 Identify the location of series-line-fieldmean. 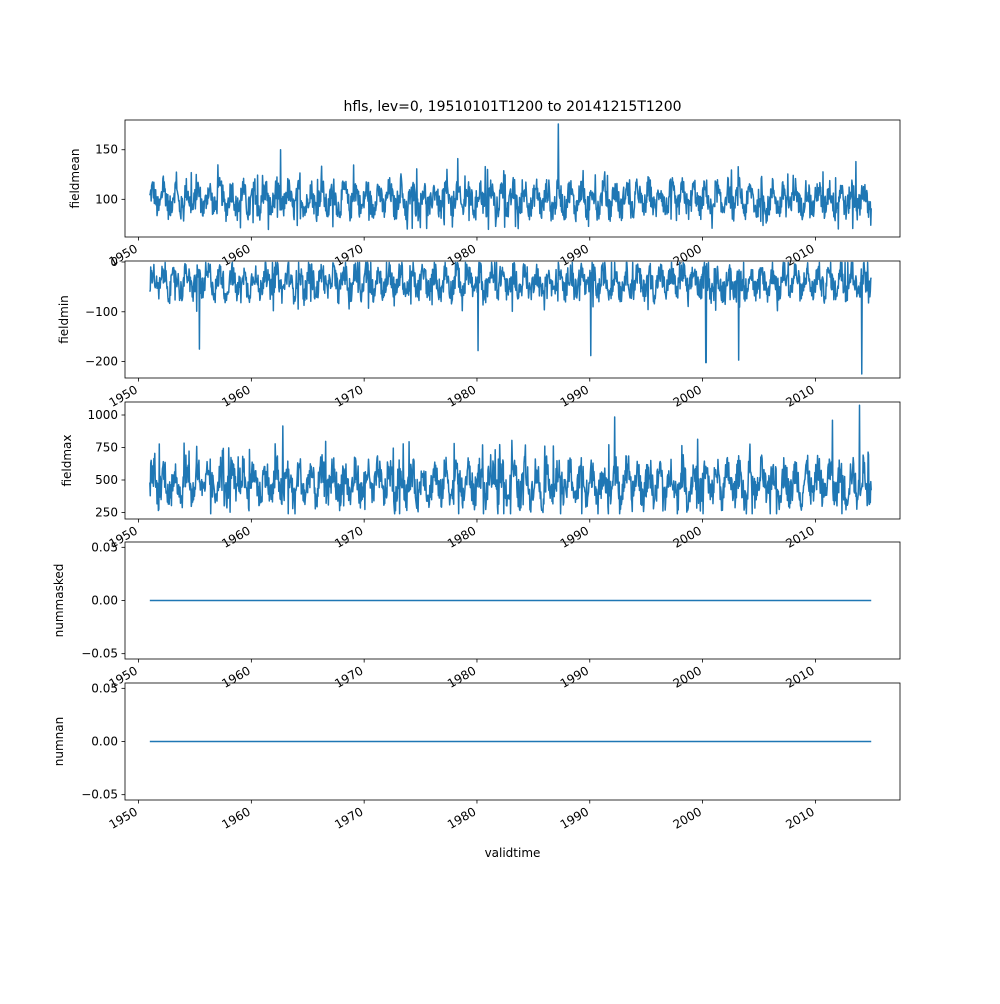
(510, 177).